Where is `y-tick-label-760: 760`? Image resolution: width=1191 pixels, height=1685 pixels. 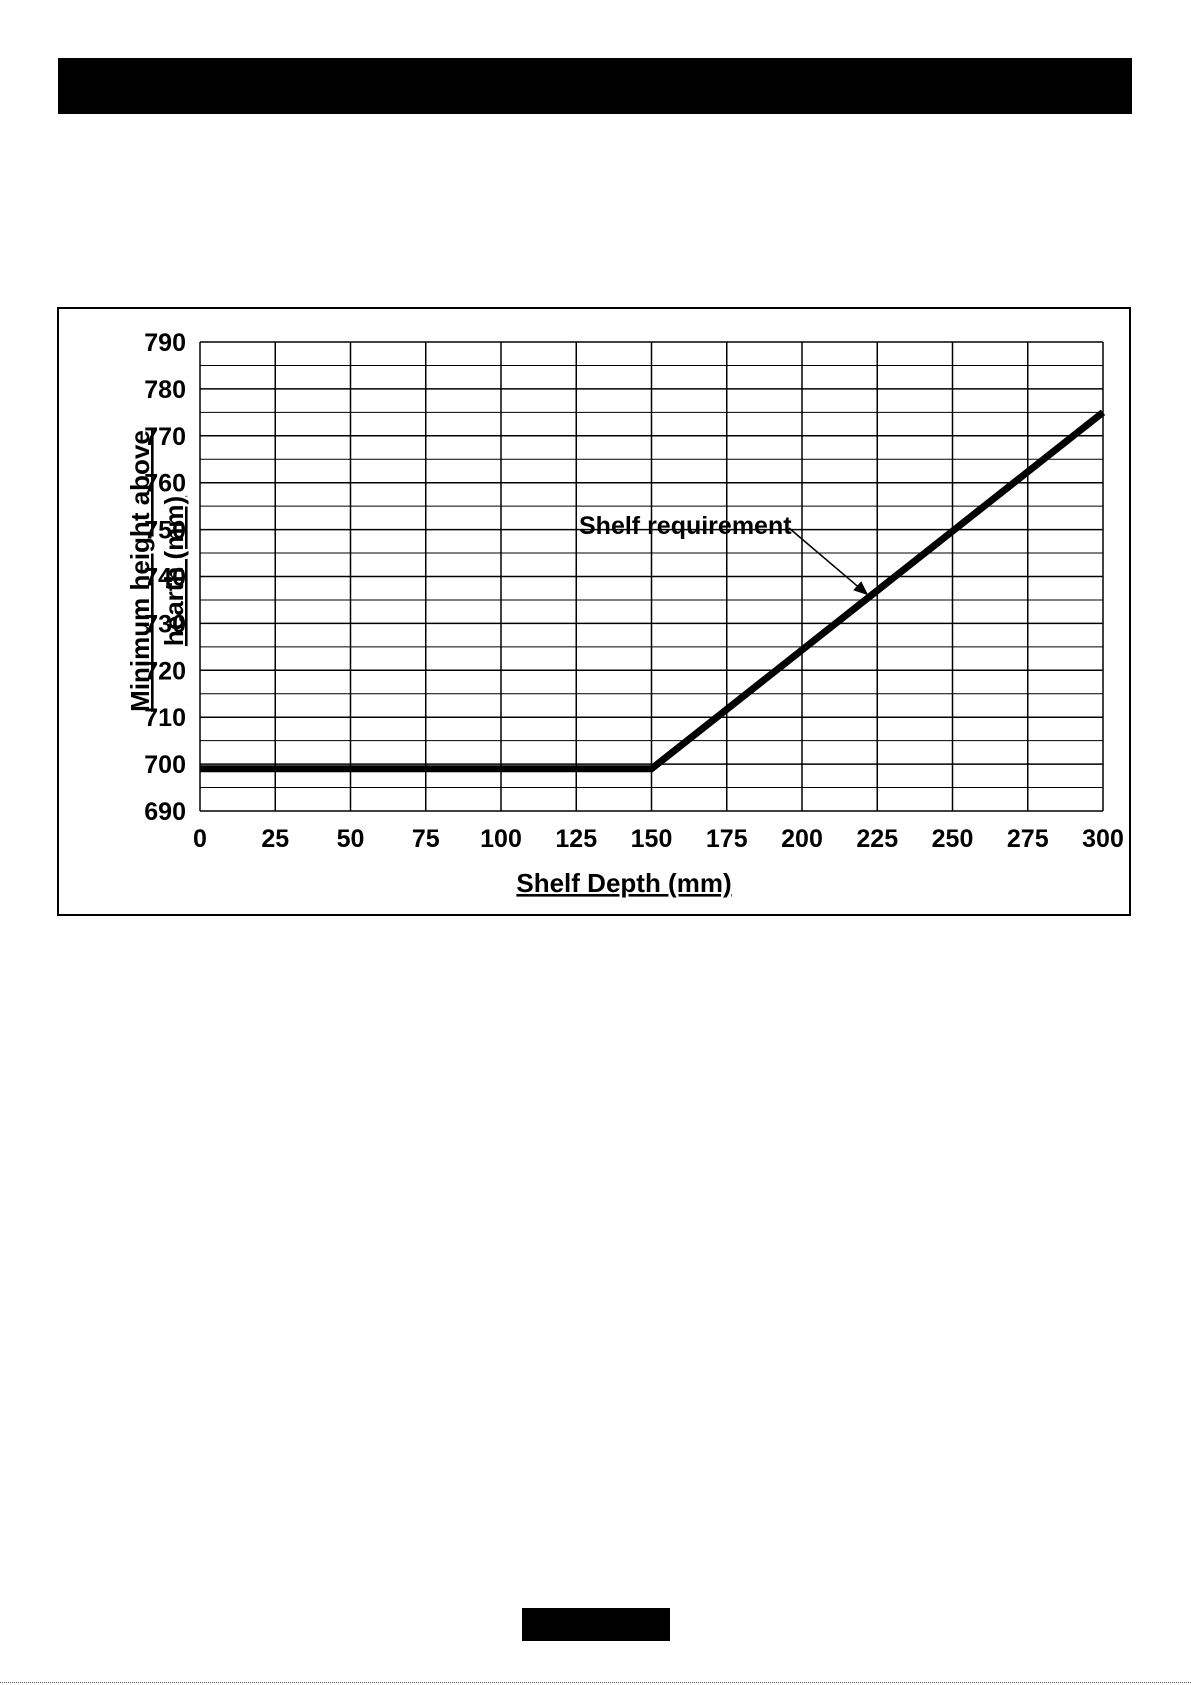 y-tick-label-760: 760 is located at coordinates (165, 484).